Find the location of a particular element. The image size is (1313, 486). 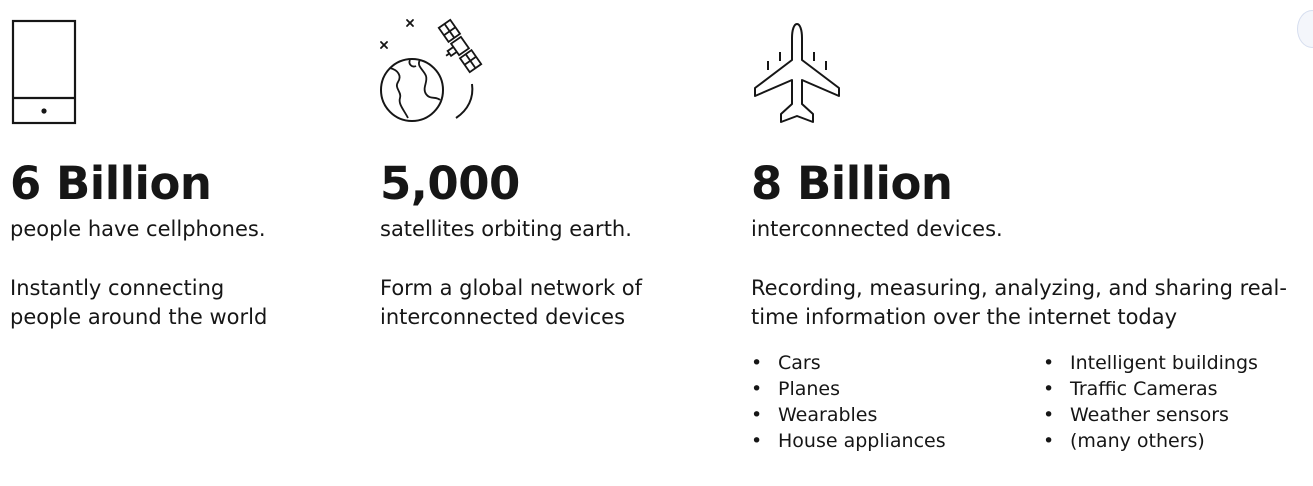

stat-value: 5,000 is located at coordinates (450, 183).